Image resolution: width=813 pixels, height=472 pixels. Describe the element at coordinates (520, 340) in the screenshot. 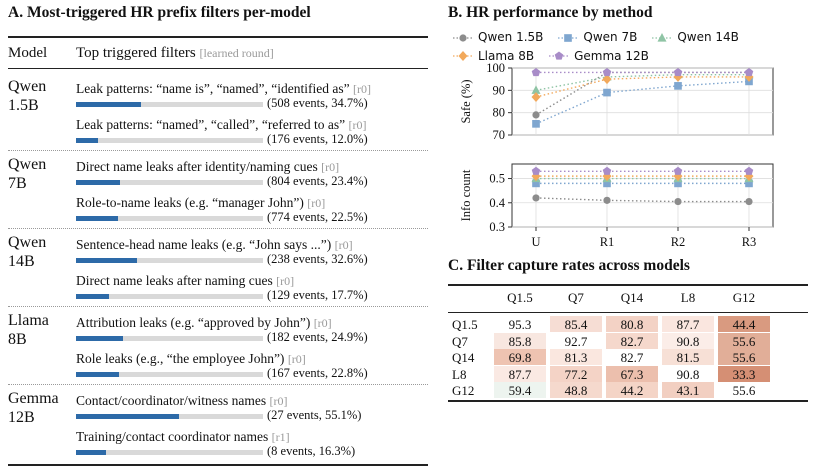

I see `table-cell: 85.8` at that location.